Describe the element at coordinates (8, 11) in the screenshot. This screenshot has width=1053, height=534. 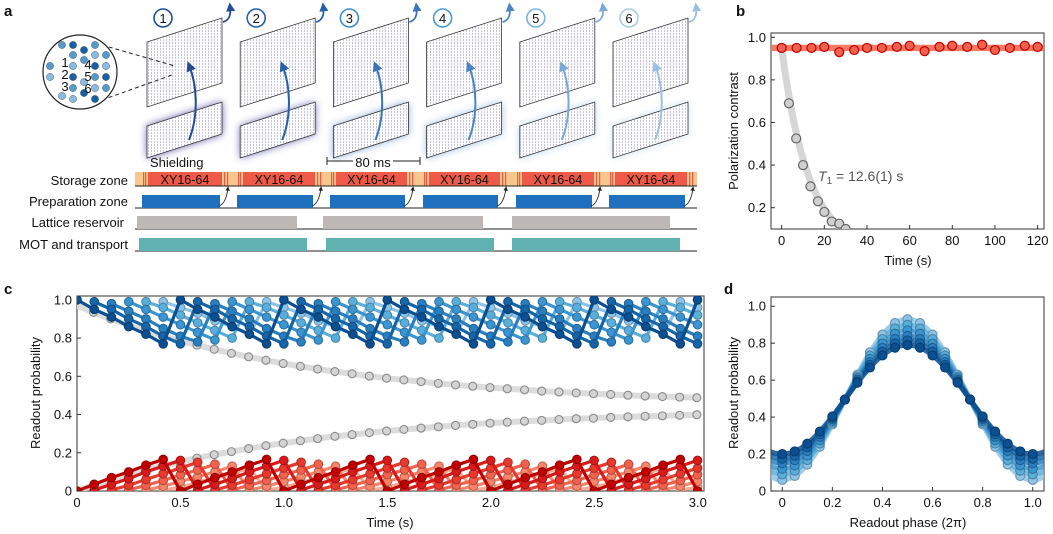
I see `panel-label-a: a` at that location.